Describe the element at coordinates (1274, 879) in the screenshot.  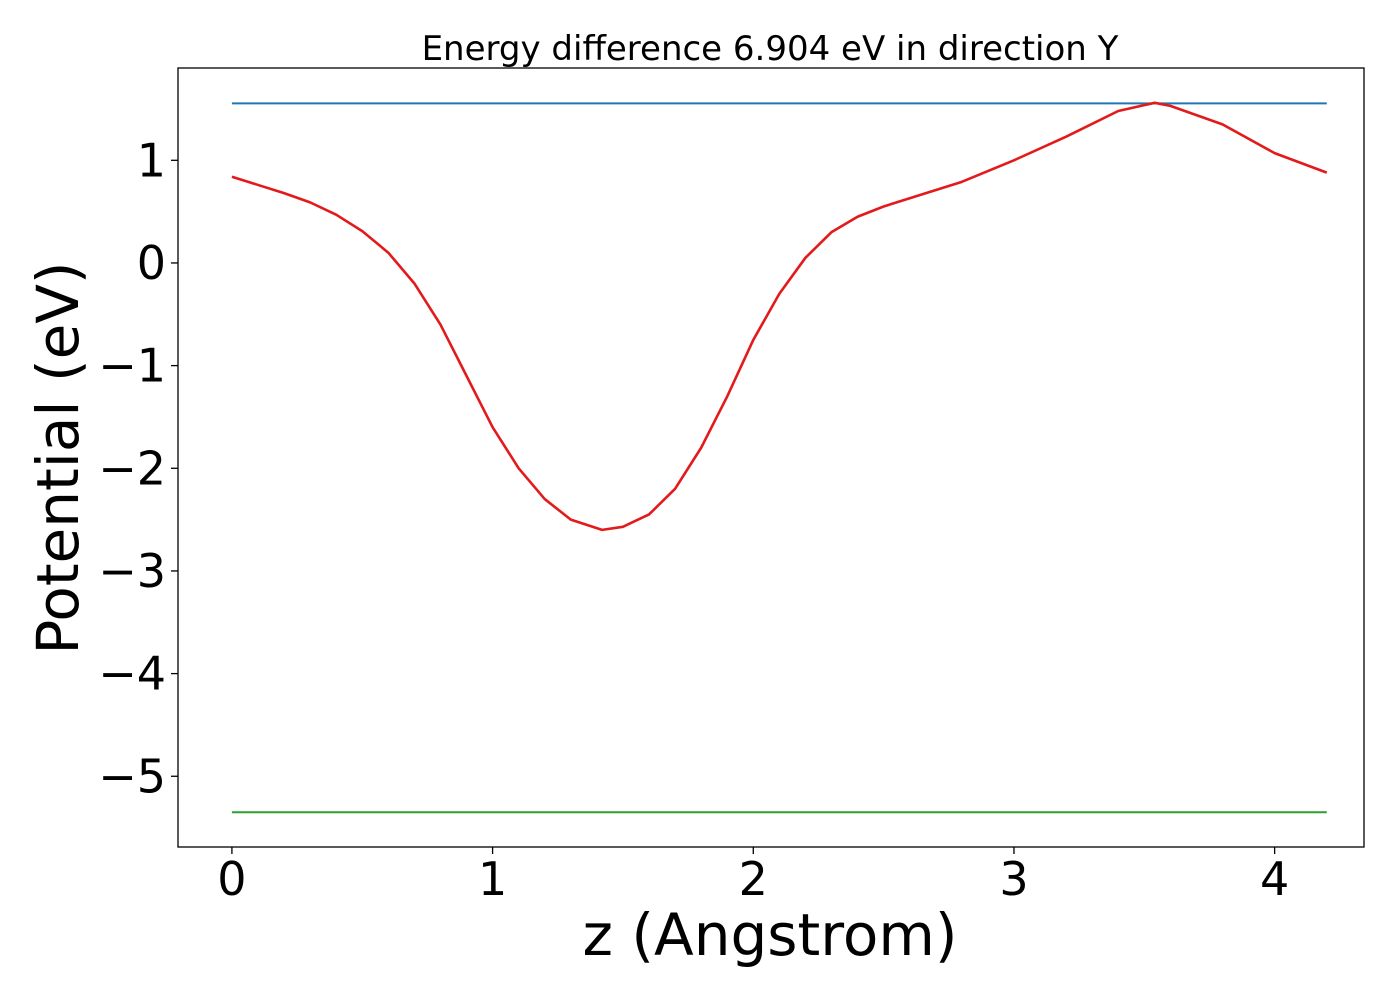
I see `x-tick-label: 4` at that location.